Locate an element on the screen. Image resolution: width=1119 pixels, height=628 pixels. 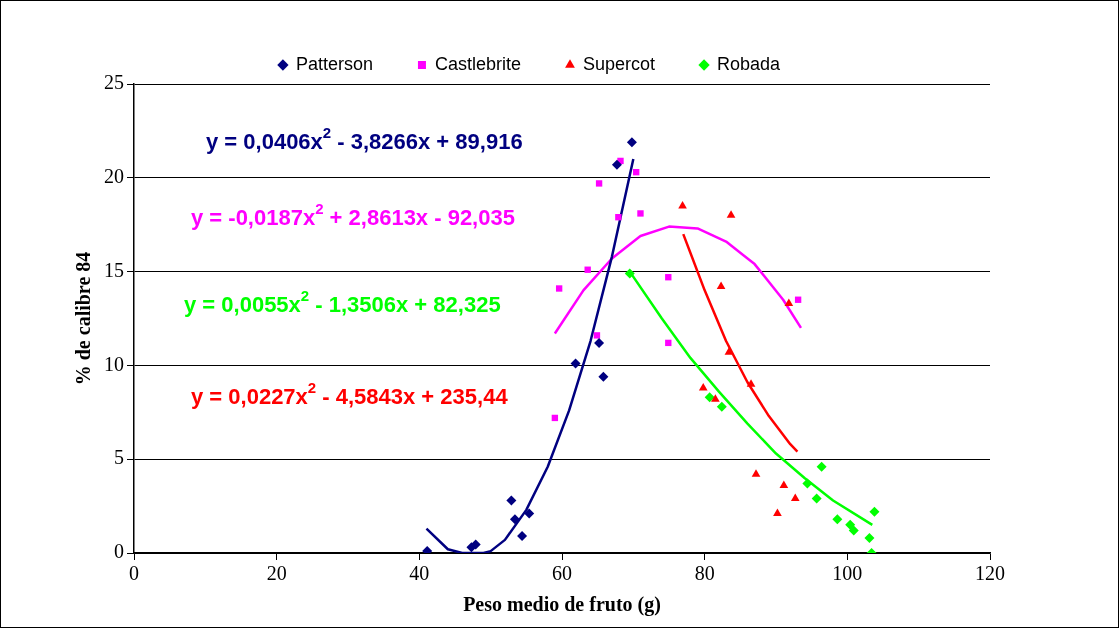
y-tick-label: 20 is located at coordinates (114, 176).